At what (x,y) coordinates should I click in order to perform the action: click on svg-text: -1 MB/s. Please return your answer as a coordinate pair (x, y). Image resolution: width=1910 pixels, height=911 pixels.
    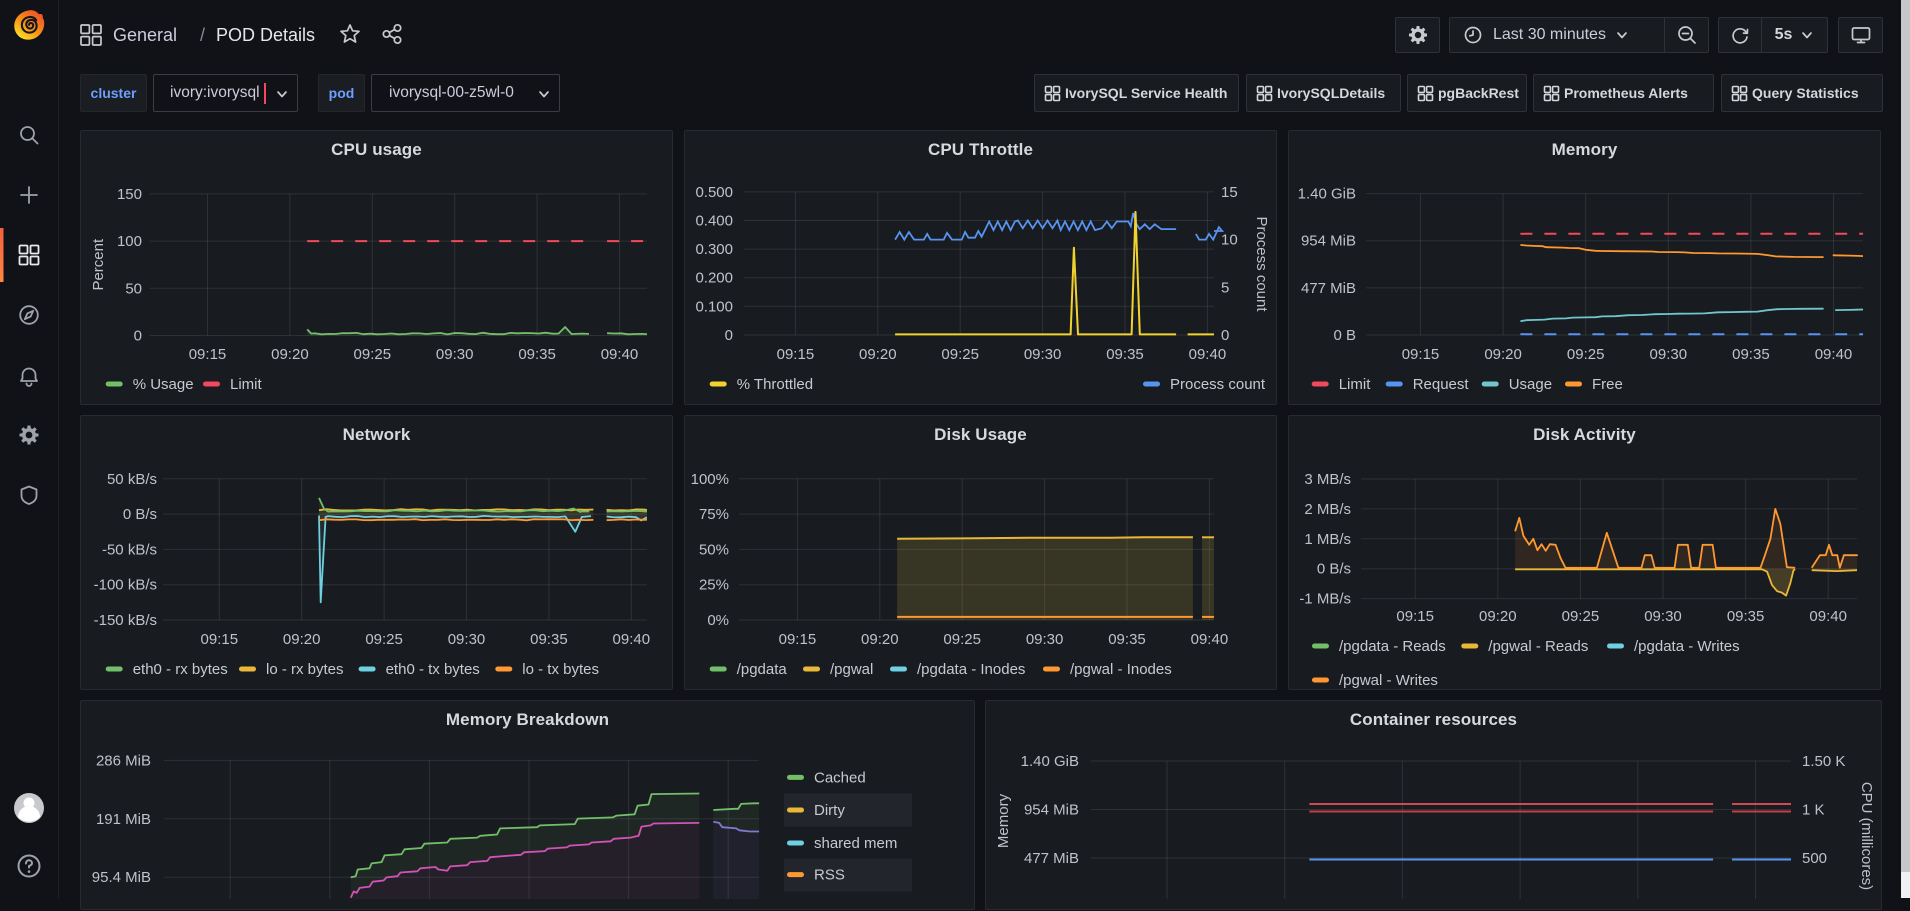
    Looking at the image, I should click on (1325, 599).